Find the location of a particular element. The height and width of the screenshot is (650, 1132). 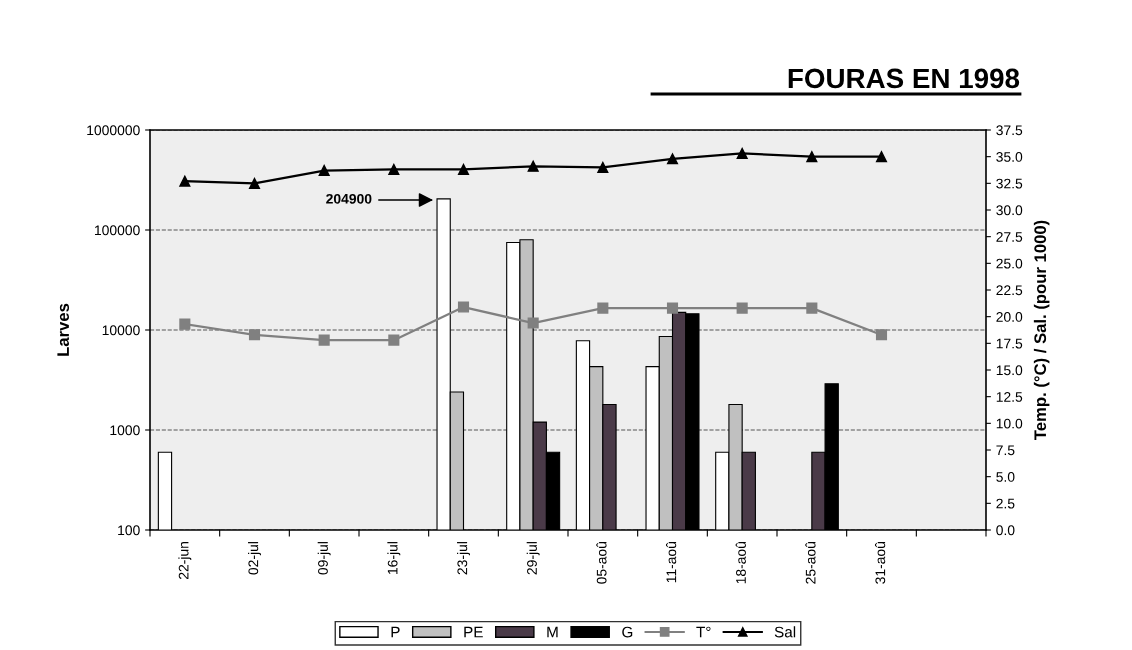

y2-tick-label: 7.5 is located at coordinates (1005, 450).